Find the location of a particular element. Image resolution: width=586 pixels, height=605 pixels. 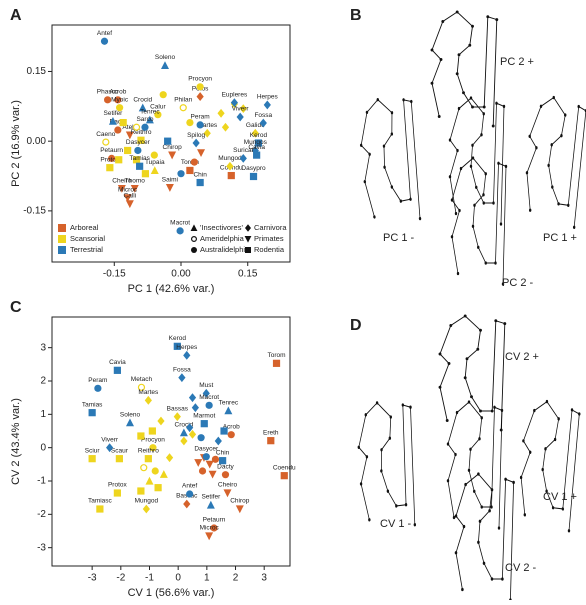

panel-letter: D is located at coordinates (356, 325).